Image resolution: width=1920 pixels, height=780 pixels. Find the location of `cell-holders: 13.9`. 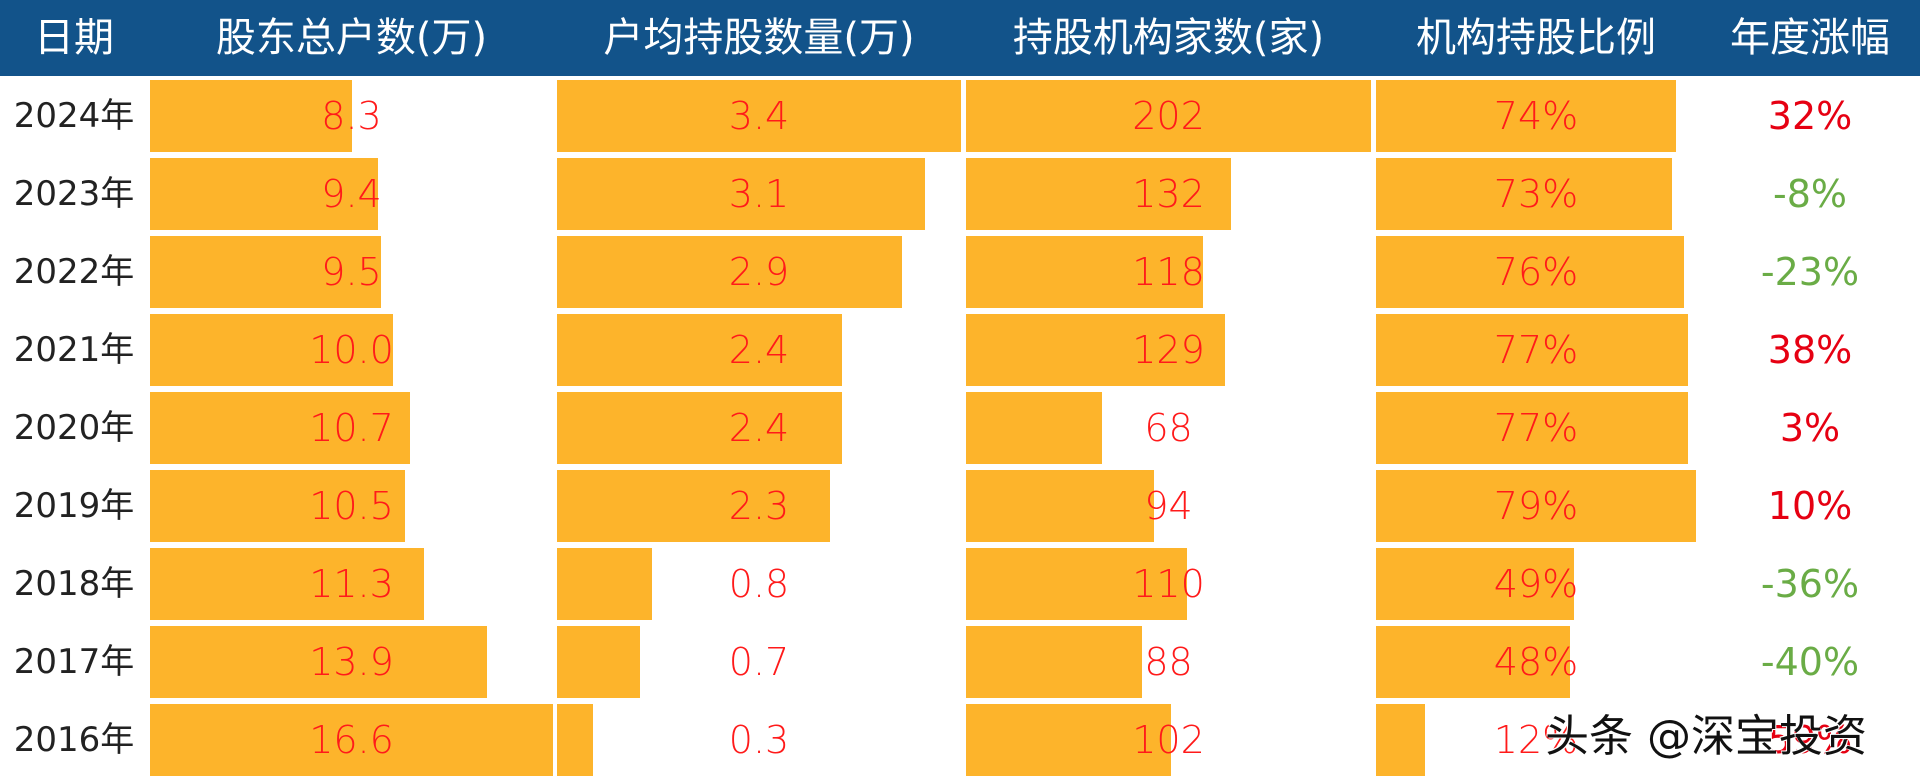

cell-holders: 13.9 is located at coordinates (351, 662).